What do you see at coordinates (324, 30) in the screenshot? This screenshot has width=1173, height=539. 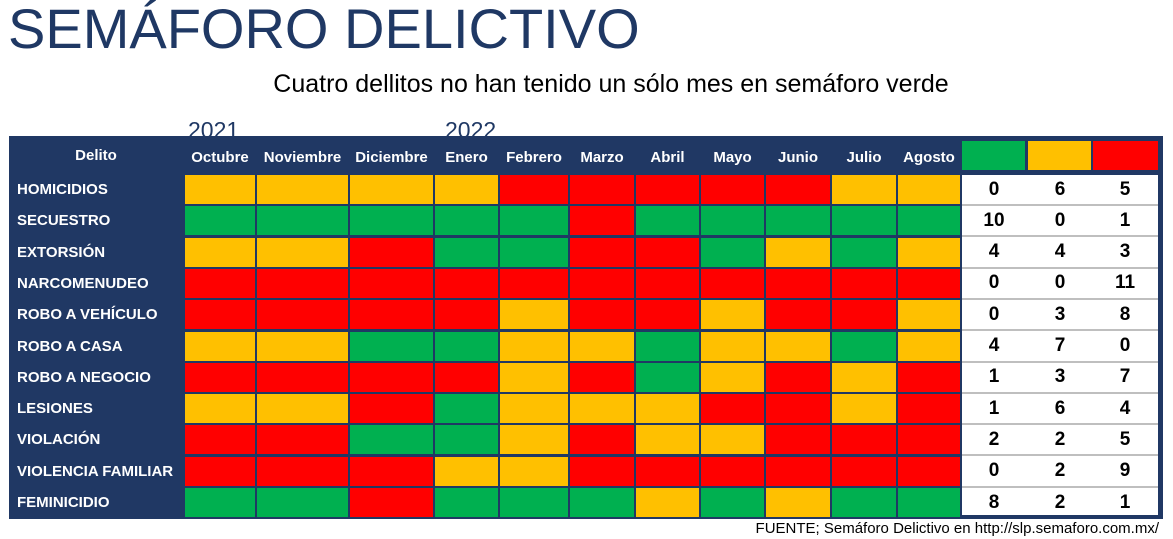 I see `chart-title: SEMÁFORO DELICTIVO` at bounding box center [324, 30].